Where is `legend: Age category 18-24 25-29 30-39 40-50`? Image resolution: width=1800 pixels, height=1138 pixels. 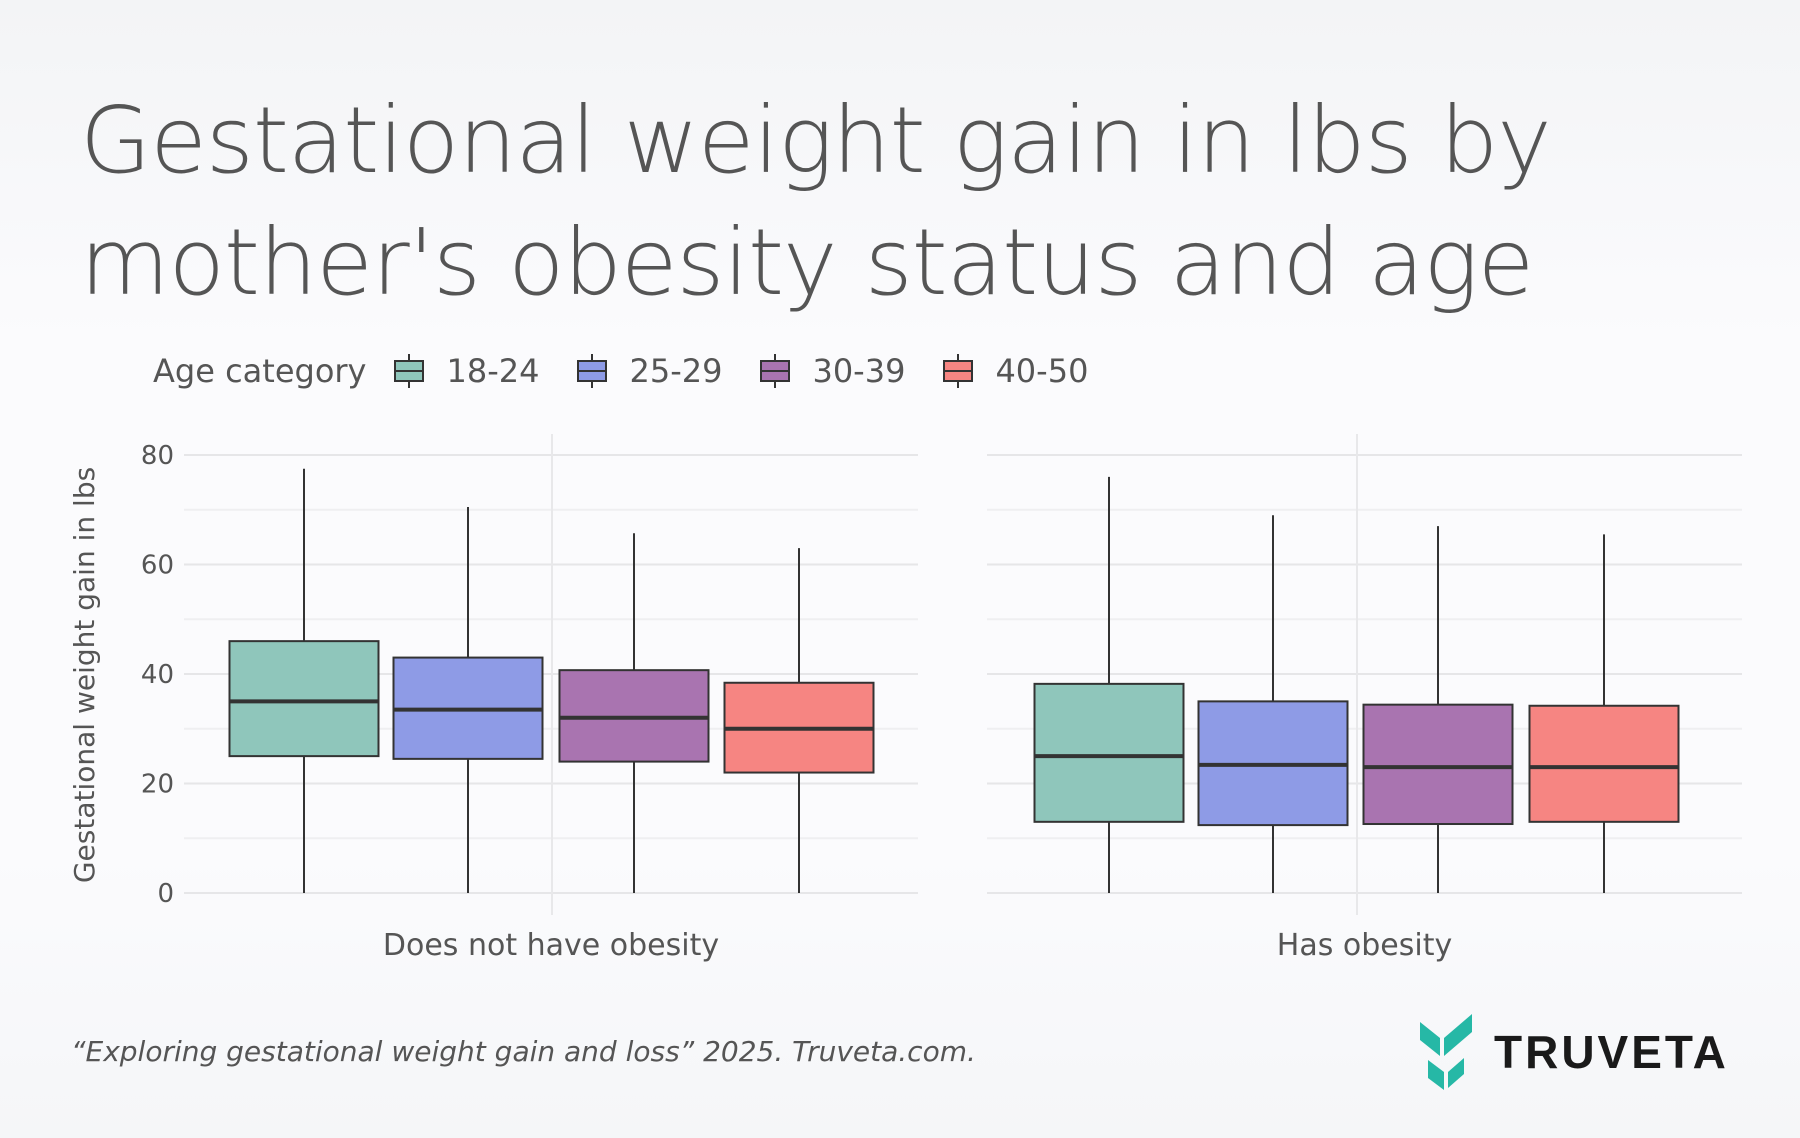 legend: Age category 18-24 25-29 30-39 40-50 is located at coordinates (639, 371).